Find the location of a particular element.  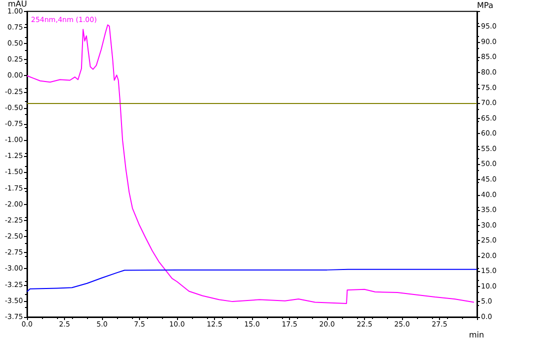

y-axis-title: mAU is located at coordinates (18, 4).